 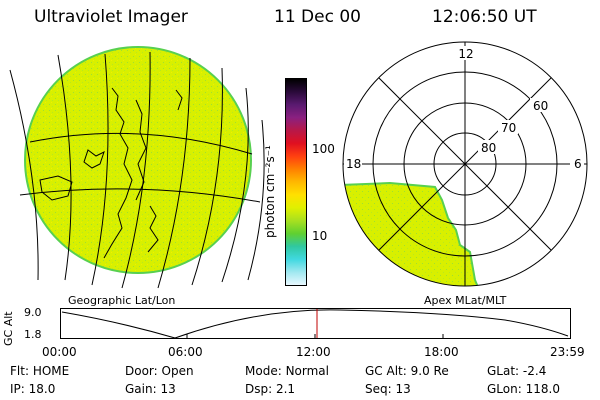 What do you see at coordinates (388, 389) in the screenshot?
I see `status-seq: Seq: 13` at bounding box center [388, 389].